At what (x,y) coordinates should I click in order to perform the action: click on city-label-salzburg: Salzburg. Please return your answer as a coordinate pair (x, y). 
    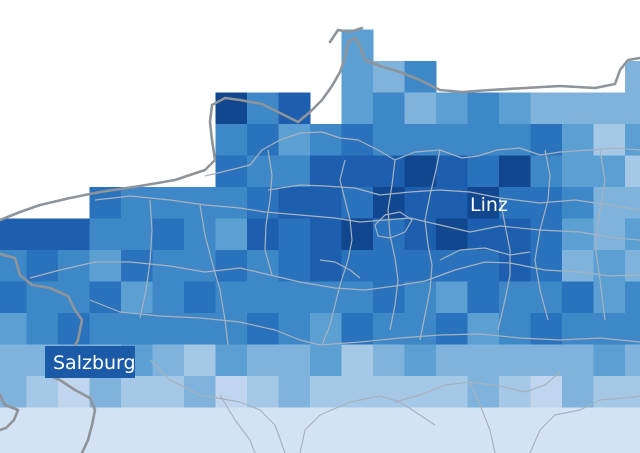
    Looking at the image, I should click on (90, 362).